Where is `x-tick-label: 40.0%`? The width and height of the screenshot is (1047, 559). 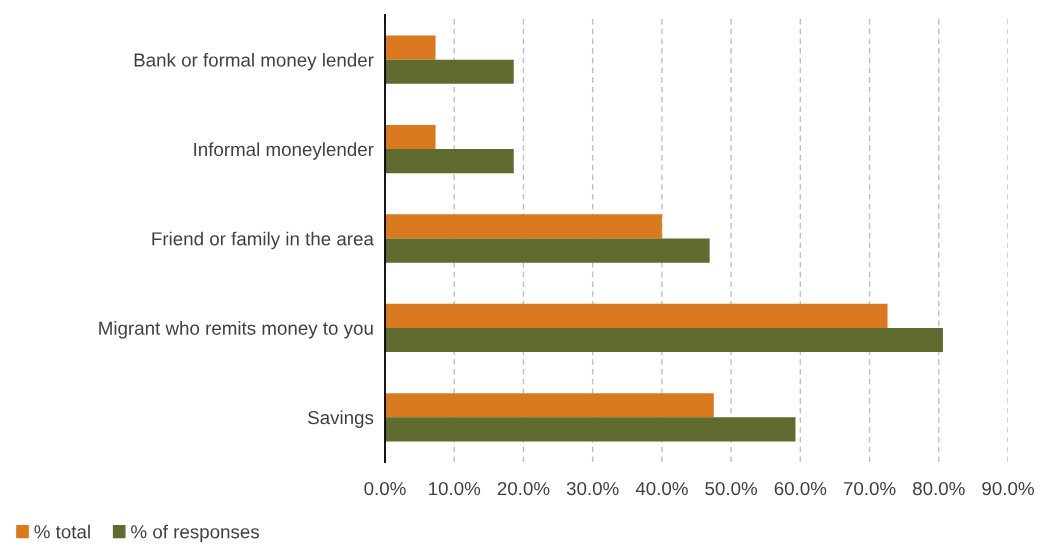 x-tick-label: 40.0% is located at coordinates (661, 488).